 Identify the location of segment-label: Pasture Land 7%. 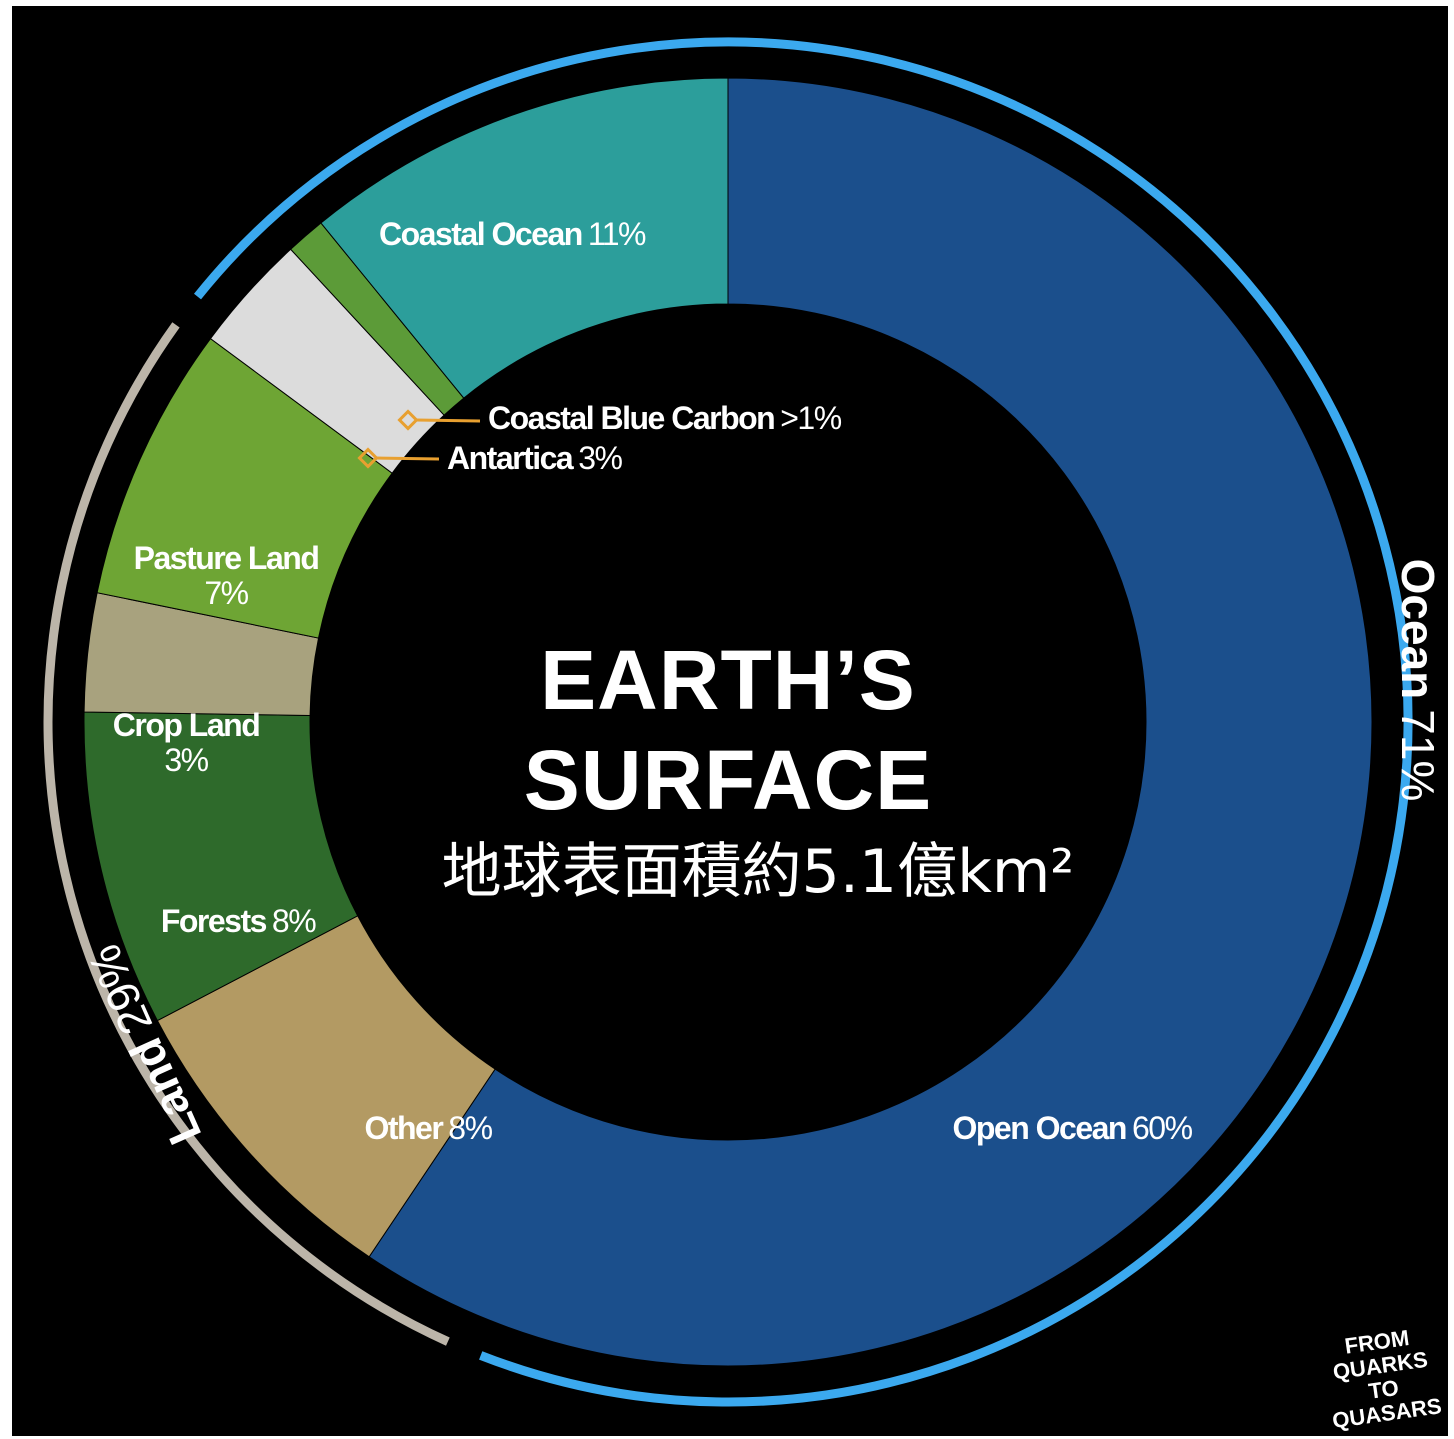
(226, 575).